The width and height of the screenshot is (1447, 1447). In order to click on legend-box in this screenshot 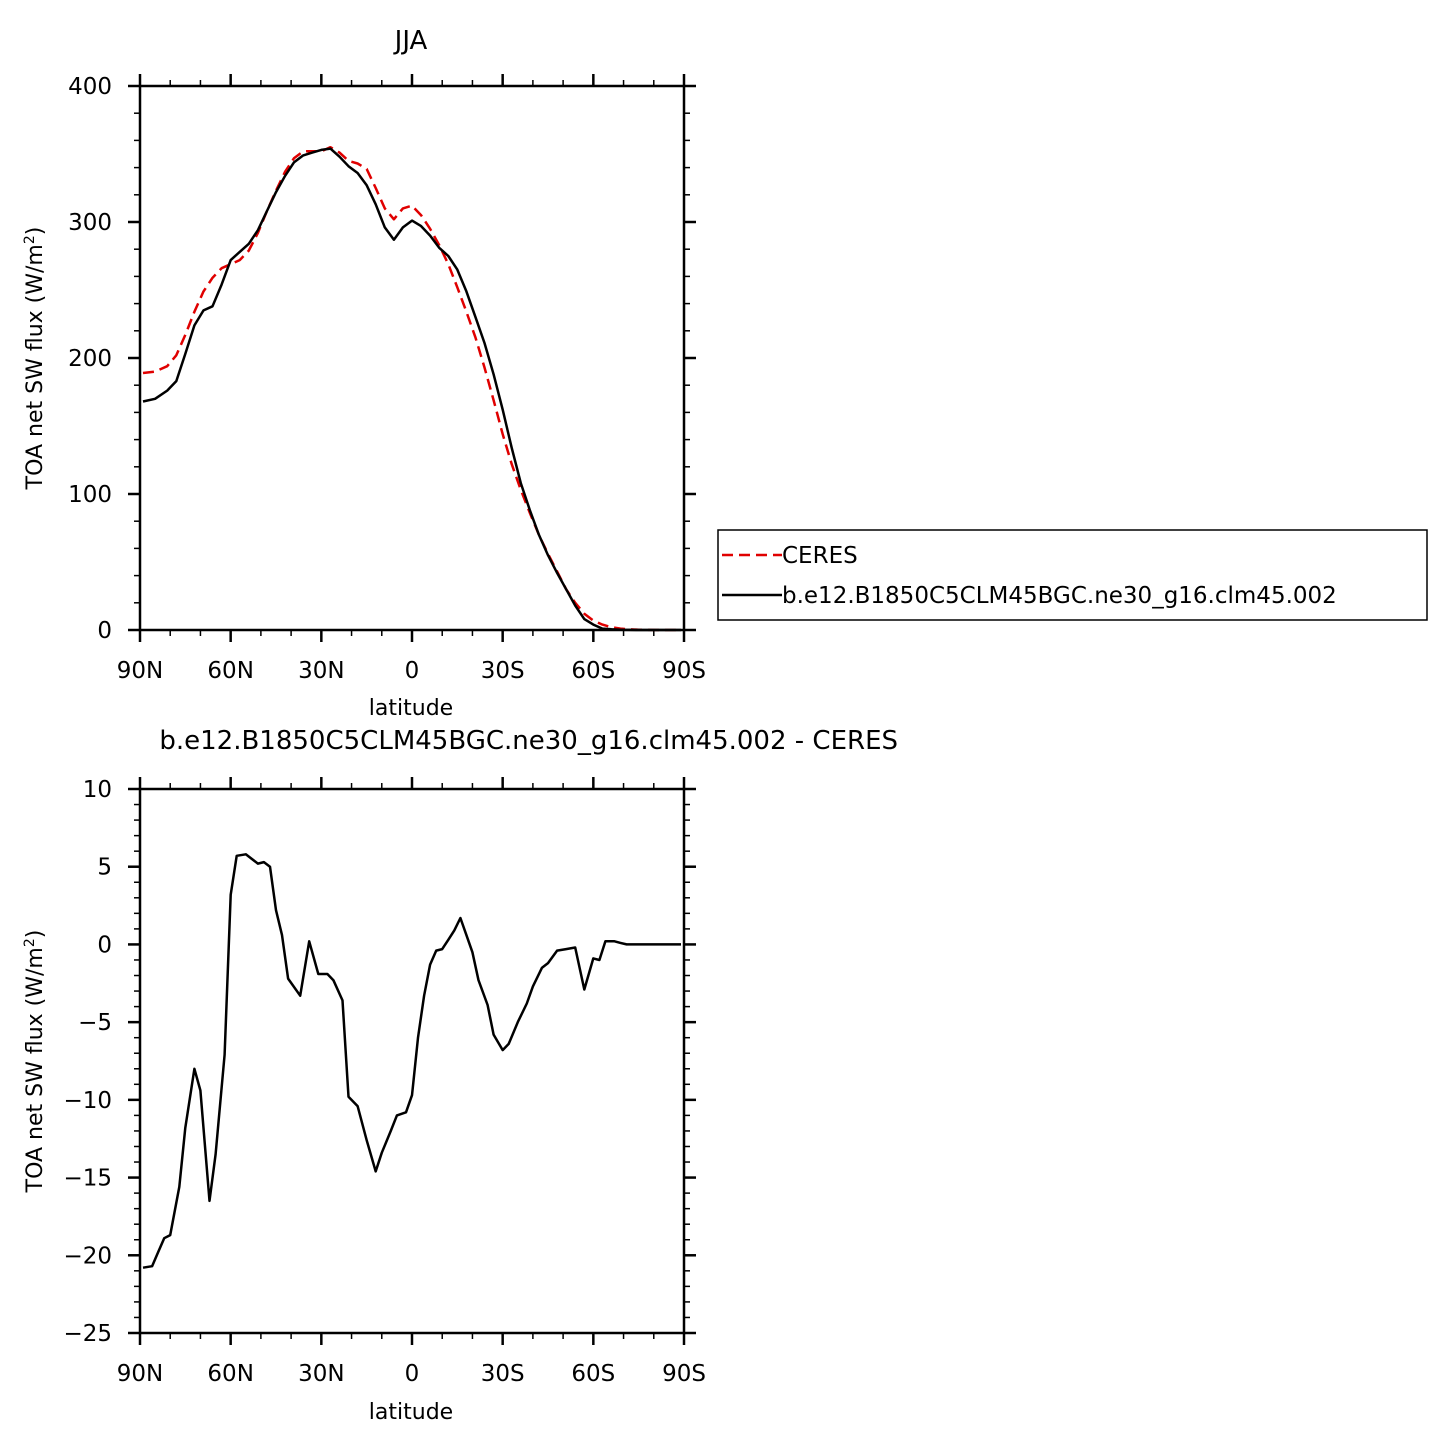, I will do `click(1072, 575)`.